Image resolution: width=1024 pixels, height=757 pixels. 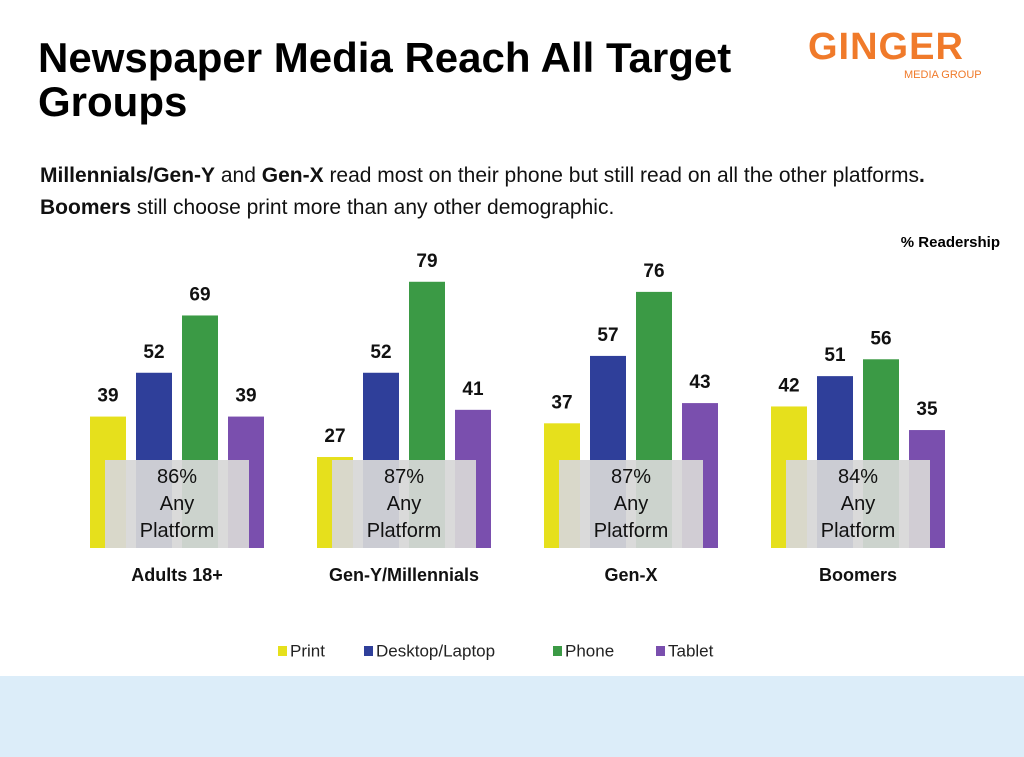 I want to click on any-platform-value: 86%, so click(x=177, y=477).